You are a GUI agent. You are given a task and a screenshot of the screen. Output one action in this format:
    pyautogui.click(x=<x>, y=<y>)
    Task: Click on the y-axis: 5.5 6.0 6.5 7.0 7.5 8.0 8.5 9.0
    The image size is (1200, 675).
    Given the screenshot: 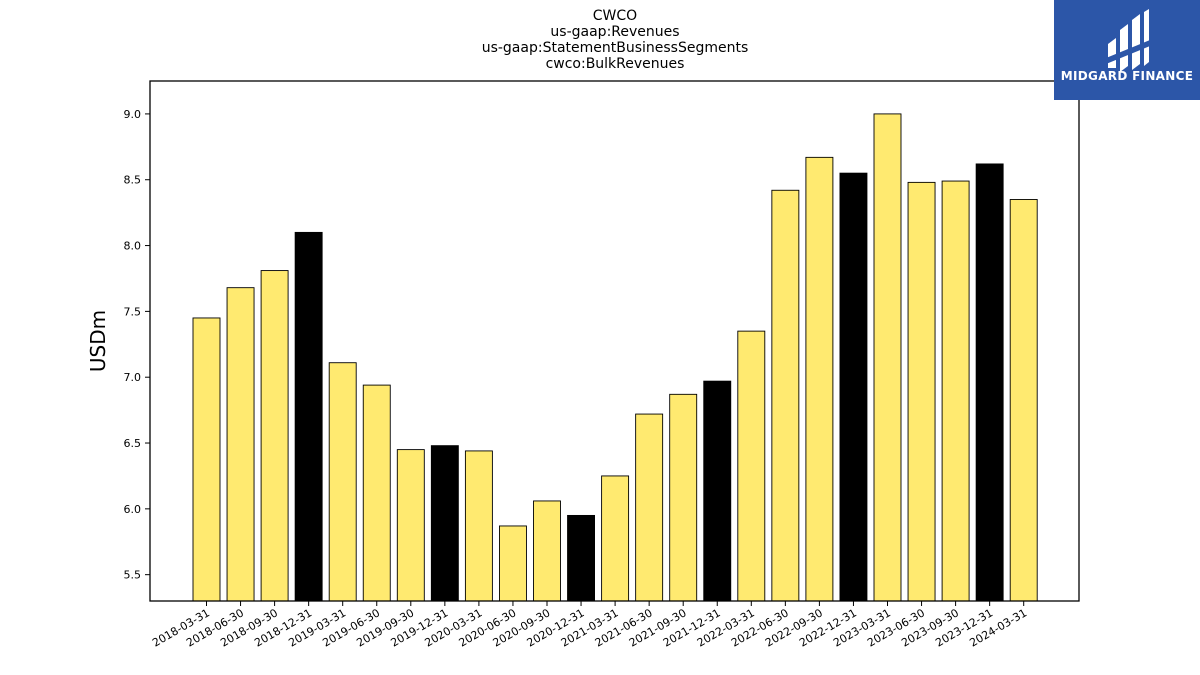 What is the action you would take?
    pyautogui.click(x=137, y=345)
    